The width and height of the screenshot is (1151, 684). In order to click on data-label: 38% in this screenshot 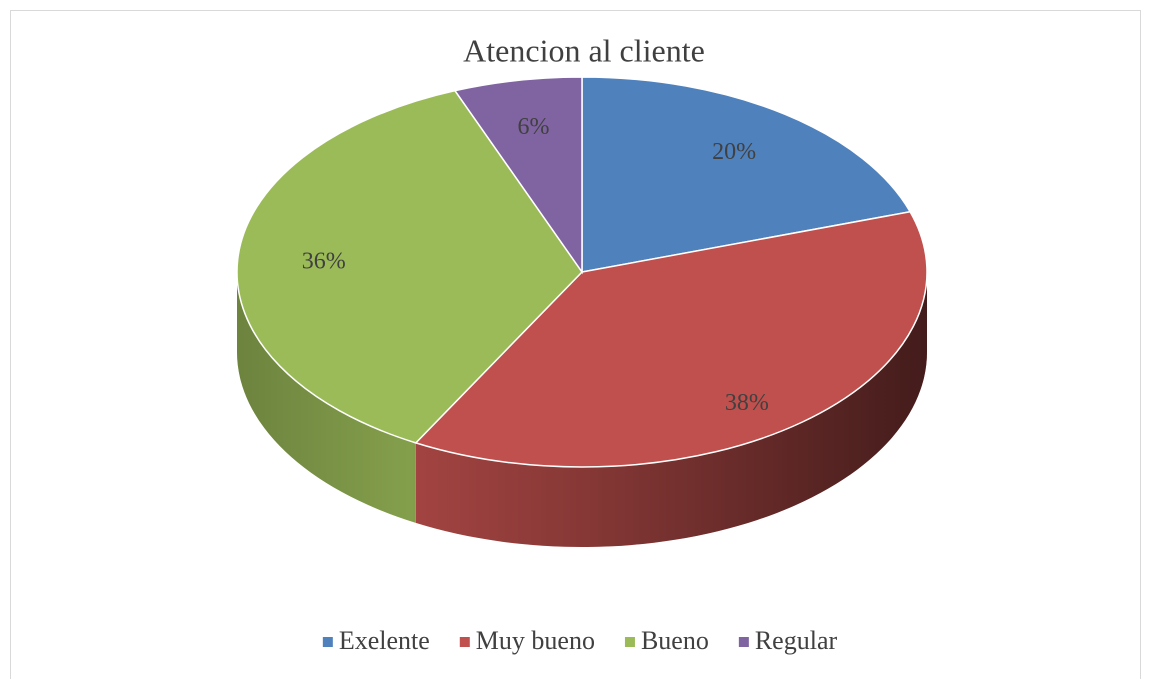, I will do `click(747, 403)`.